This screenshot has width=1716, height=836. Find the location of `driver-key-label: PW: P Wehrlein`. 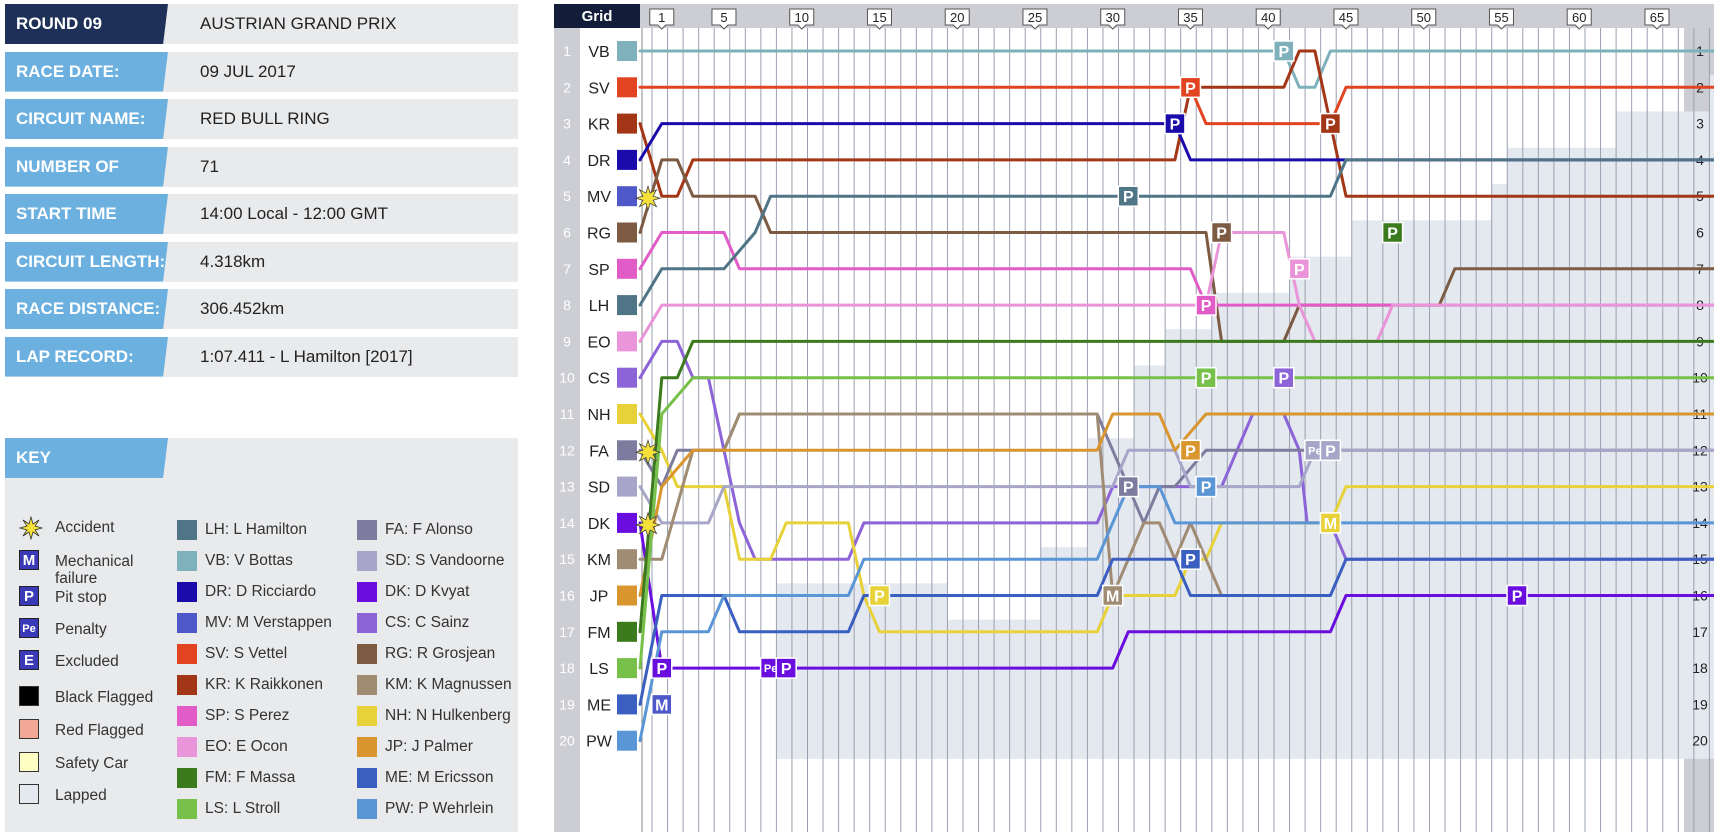

driver-key-label: PW: P Wehrlein is located at coordinates (439, 808).